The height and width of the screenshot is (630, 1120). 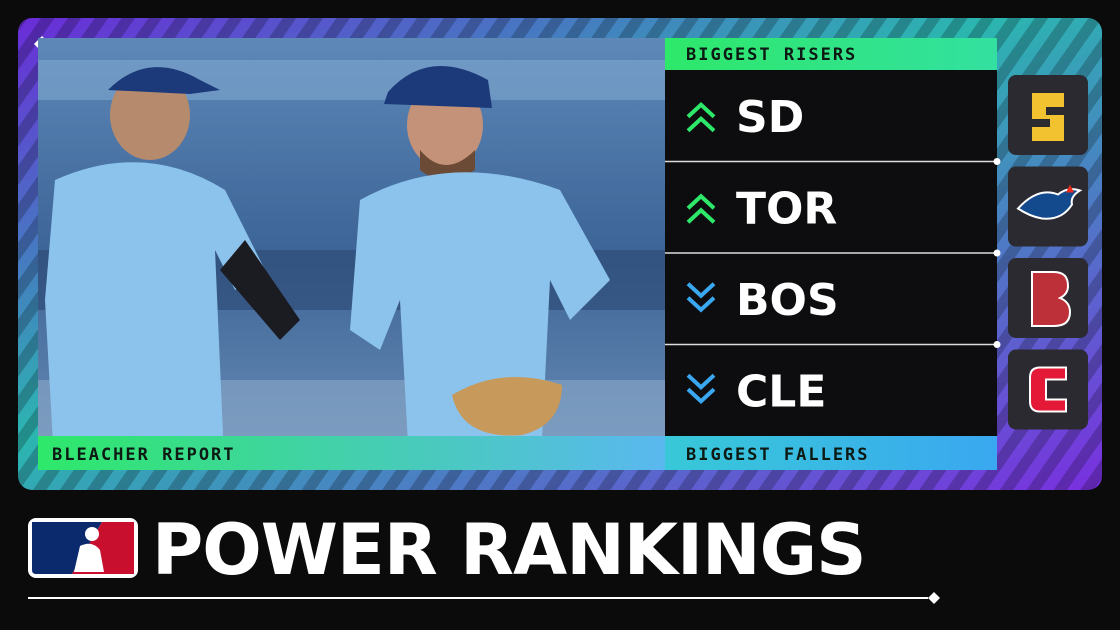 I want to click on rule-diamond, so click(x=934, y=598).